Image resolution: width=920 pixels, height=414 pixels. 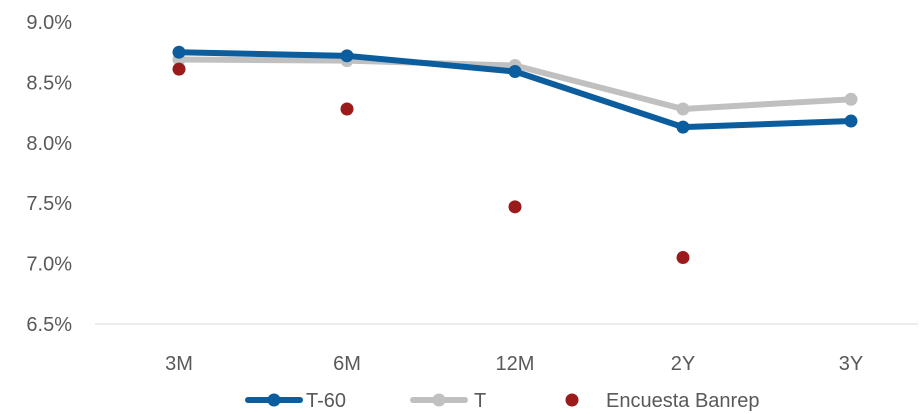 I want to click on legend-item: Encuesta Banrep, so click(x=662, y=401).